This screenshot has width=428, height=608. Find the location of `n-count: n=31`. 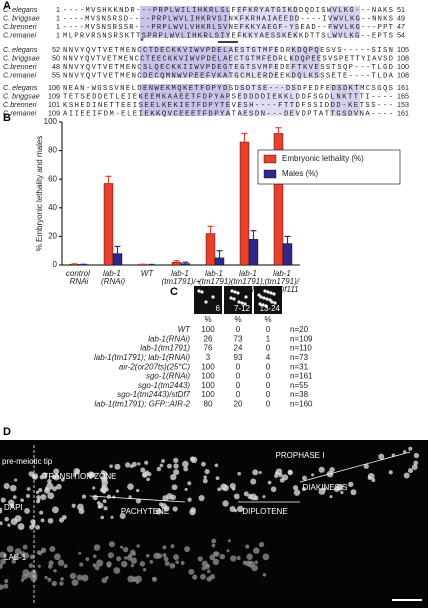

n-count: n=31 is located at coordinates (299, 366).